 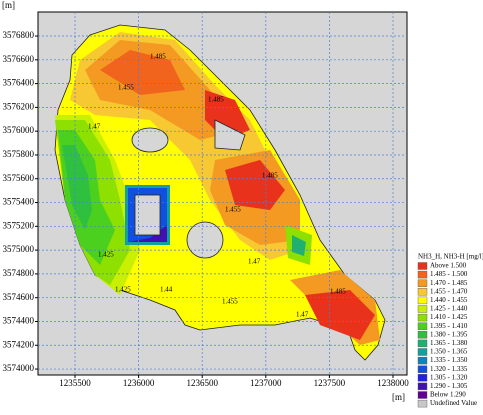 What do you see at coordinates (449, 317) in the screenshot?
I see `legend-label: 1.410 - 1.425` at bounding box center [449, 317].